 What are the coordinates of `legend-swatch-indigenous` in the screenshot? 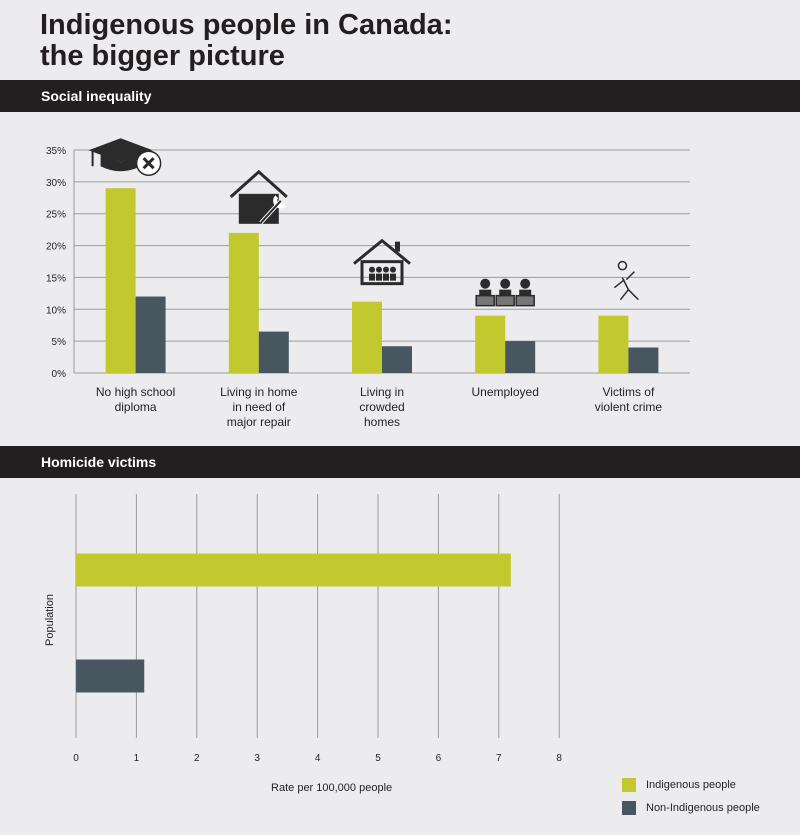 It's located at (629, 784).